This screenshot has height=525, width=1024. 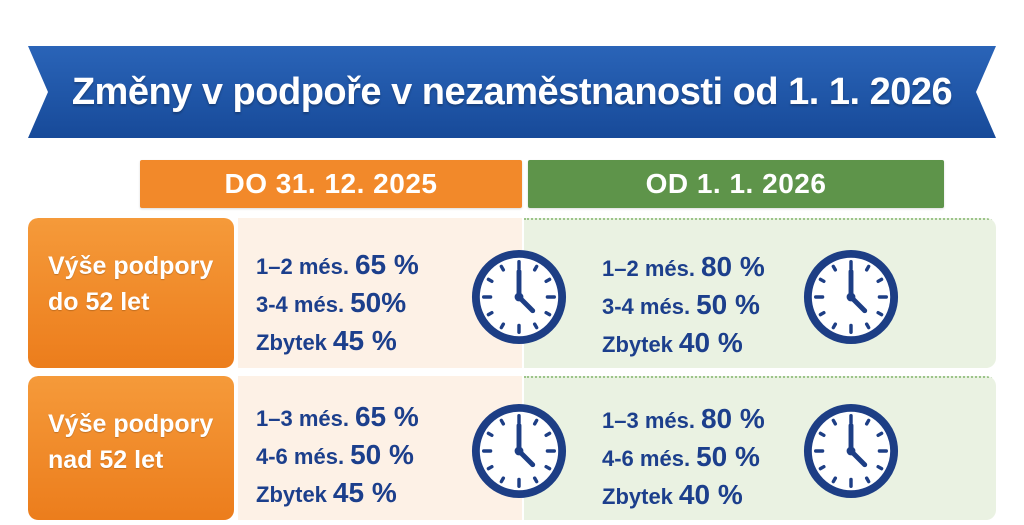 I want to click on rate-item: 1–3 més. 65 %, so click(x=337, y=417).